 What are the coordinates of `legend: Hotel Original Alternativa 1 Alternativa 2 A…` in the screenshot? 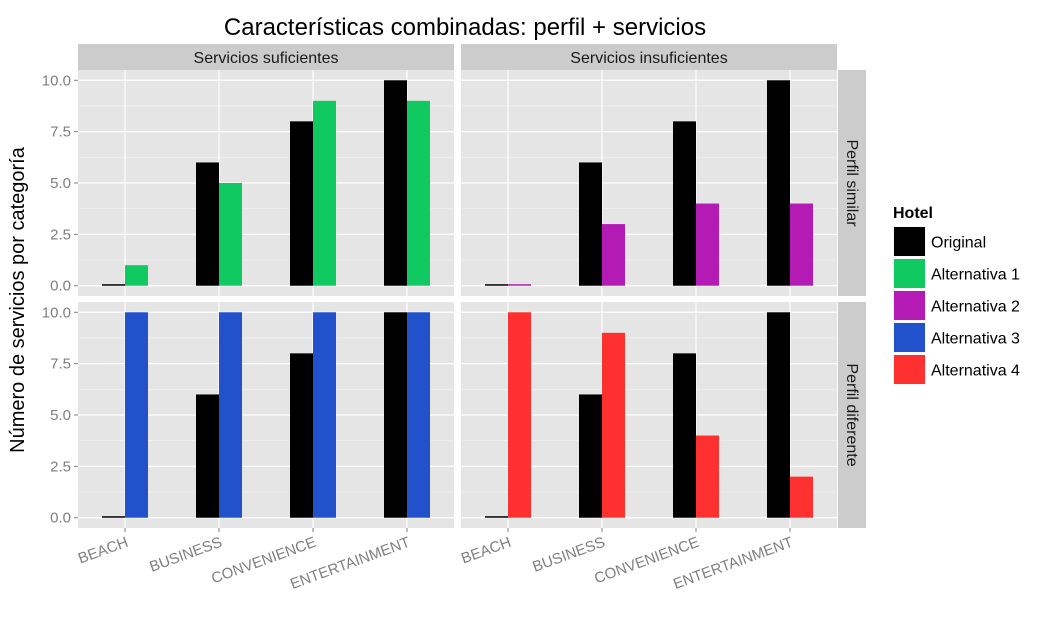 It's located at (956, 295).